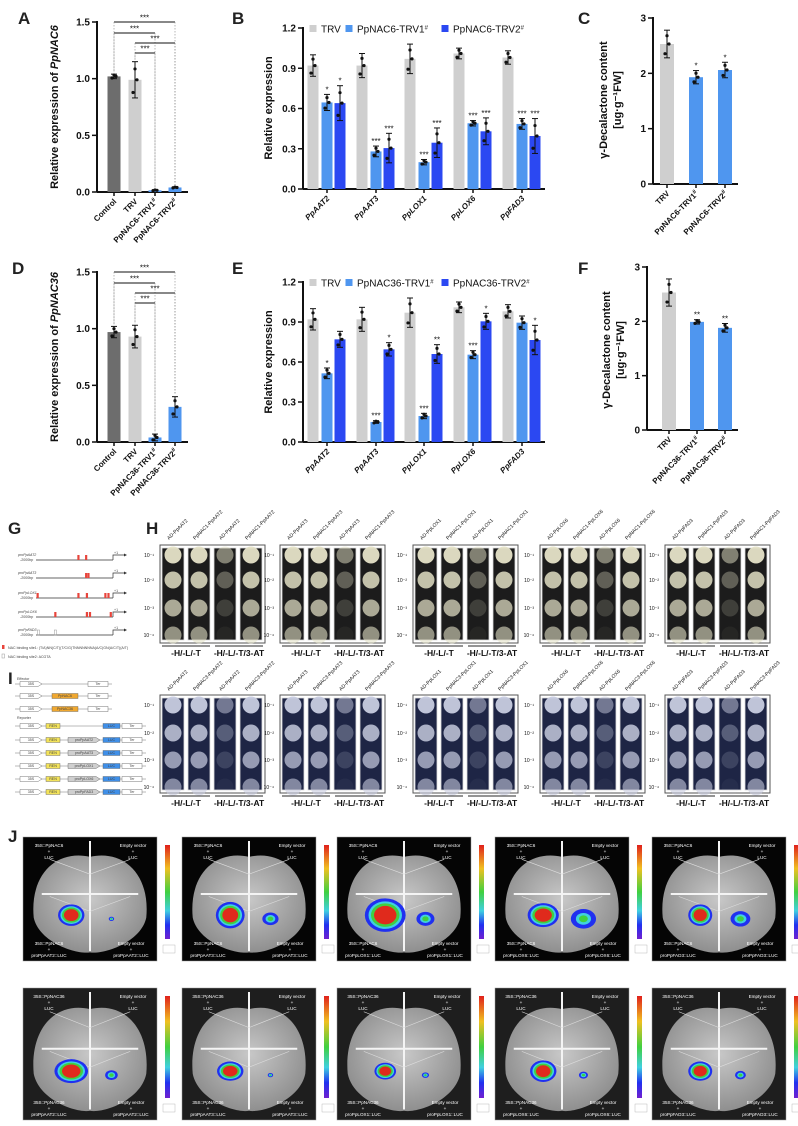 The image size is (798, 1126). Describe the element at coordinates (363, 1114) in the screenshot. I see `leaf-label: proPpLOX1::LUC` at that location.